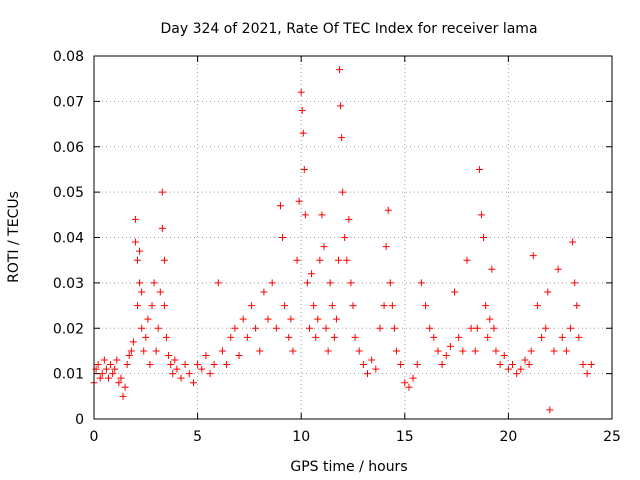 This screenshot has width=640, height=480. I want to click on x-tick-label: 10, so click(301, 437).